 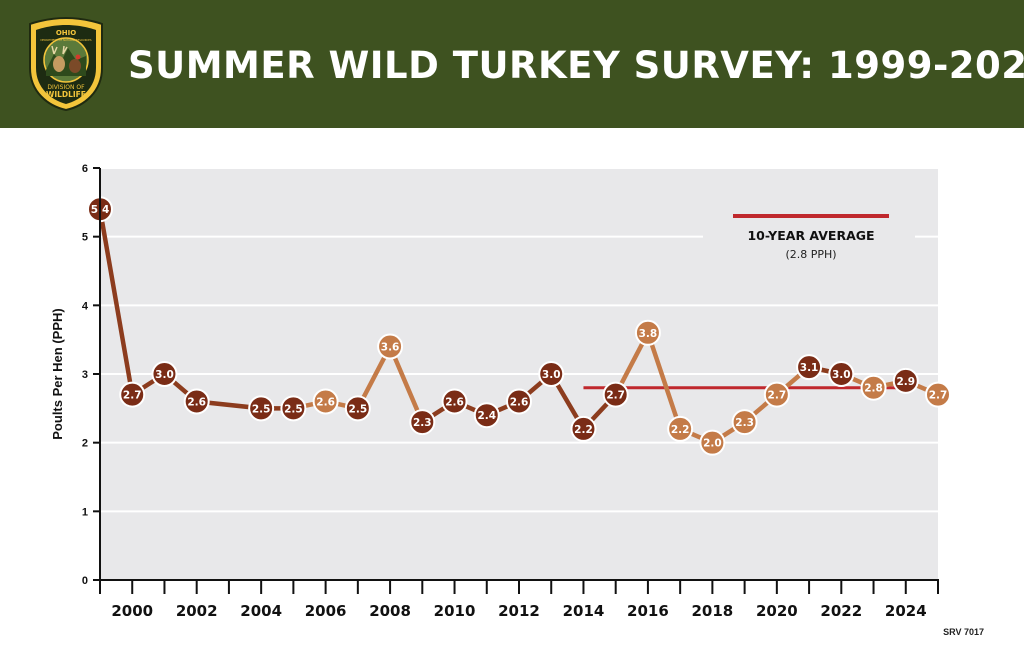 What do you see at coordinates (810, 254) in the screenshot?
I see `legend-sublabel: (2.8 PPH)` at bounding box center [810, 254].